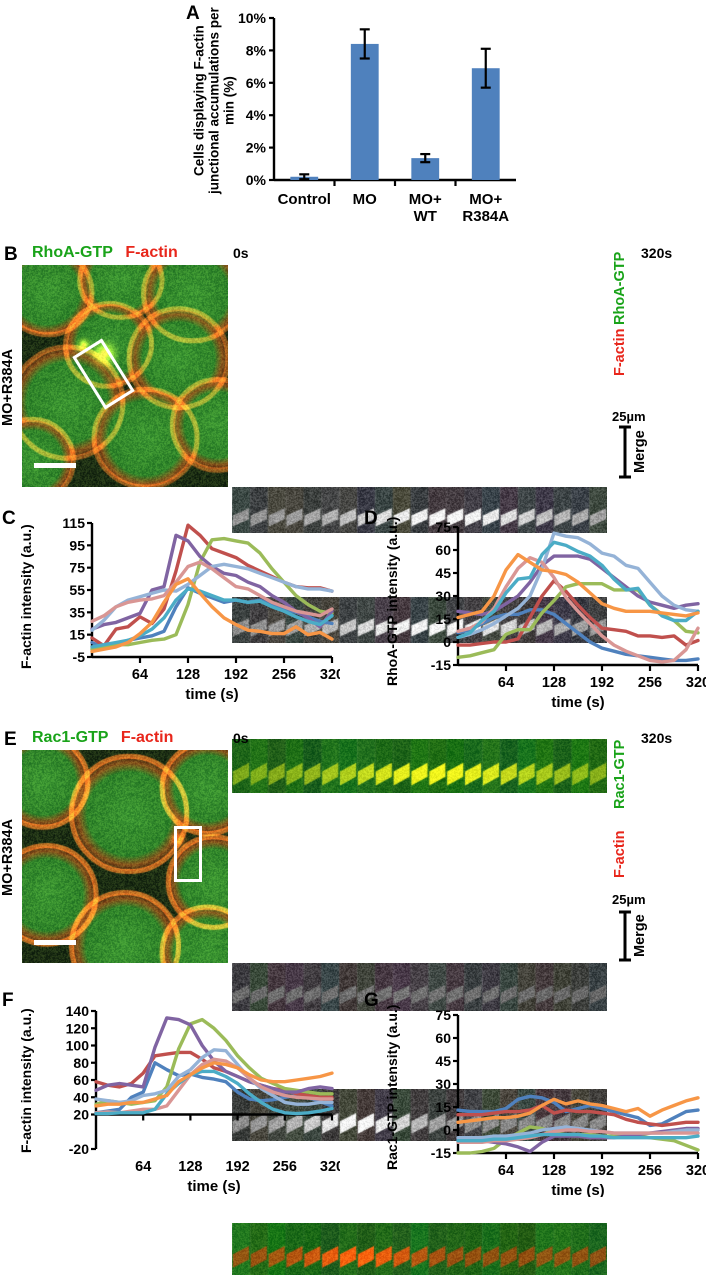 The height and width of the screenshot is (1275, 712). I want to click on panel-c-y-axis-title: F-actin intensity (a.u.), so click(26, 597).